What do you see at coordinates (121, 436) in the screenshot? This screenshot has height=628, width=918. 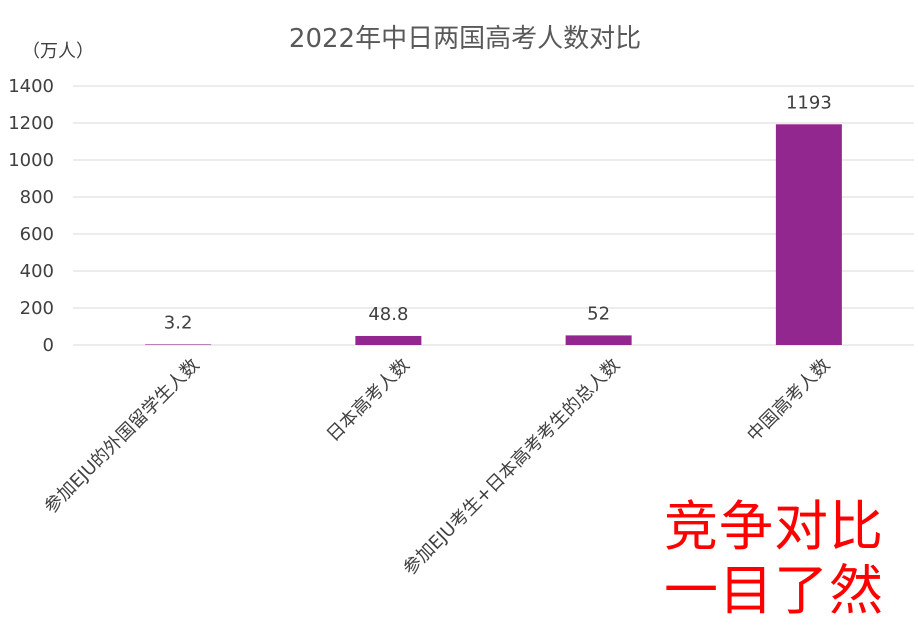 I see `x-category-label: 参加EJU的外国留学生人数` at bounding box center [121, 436].